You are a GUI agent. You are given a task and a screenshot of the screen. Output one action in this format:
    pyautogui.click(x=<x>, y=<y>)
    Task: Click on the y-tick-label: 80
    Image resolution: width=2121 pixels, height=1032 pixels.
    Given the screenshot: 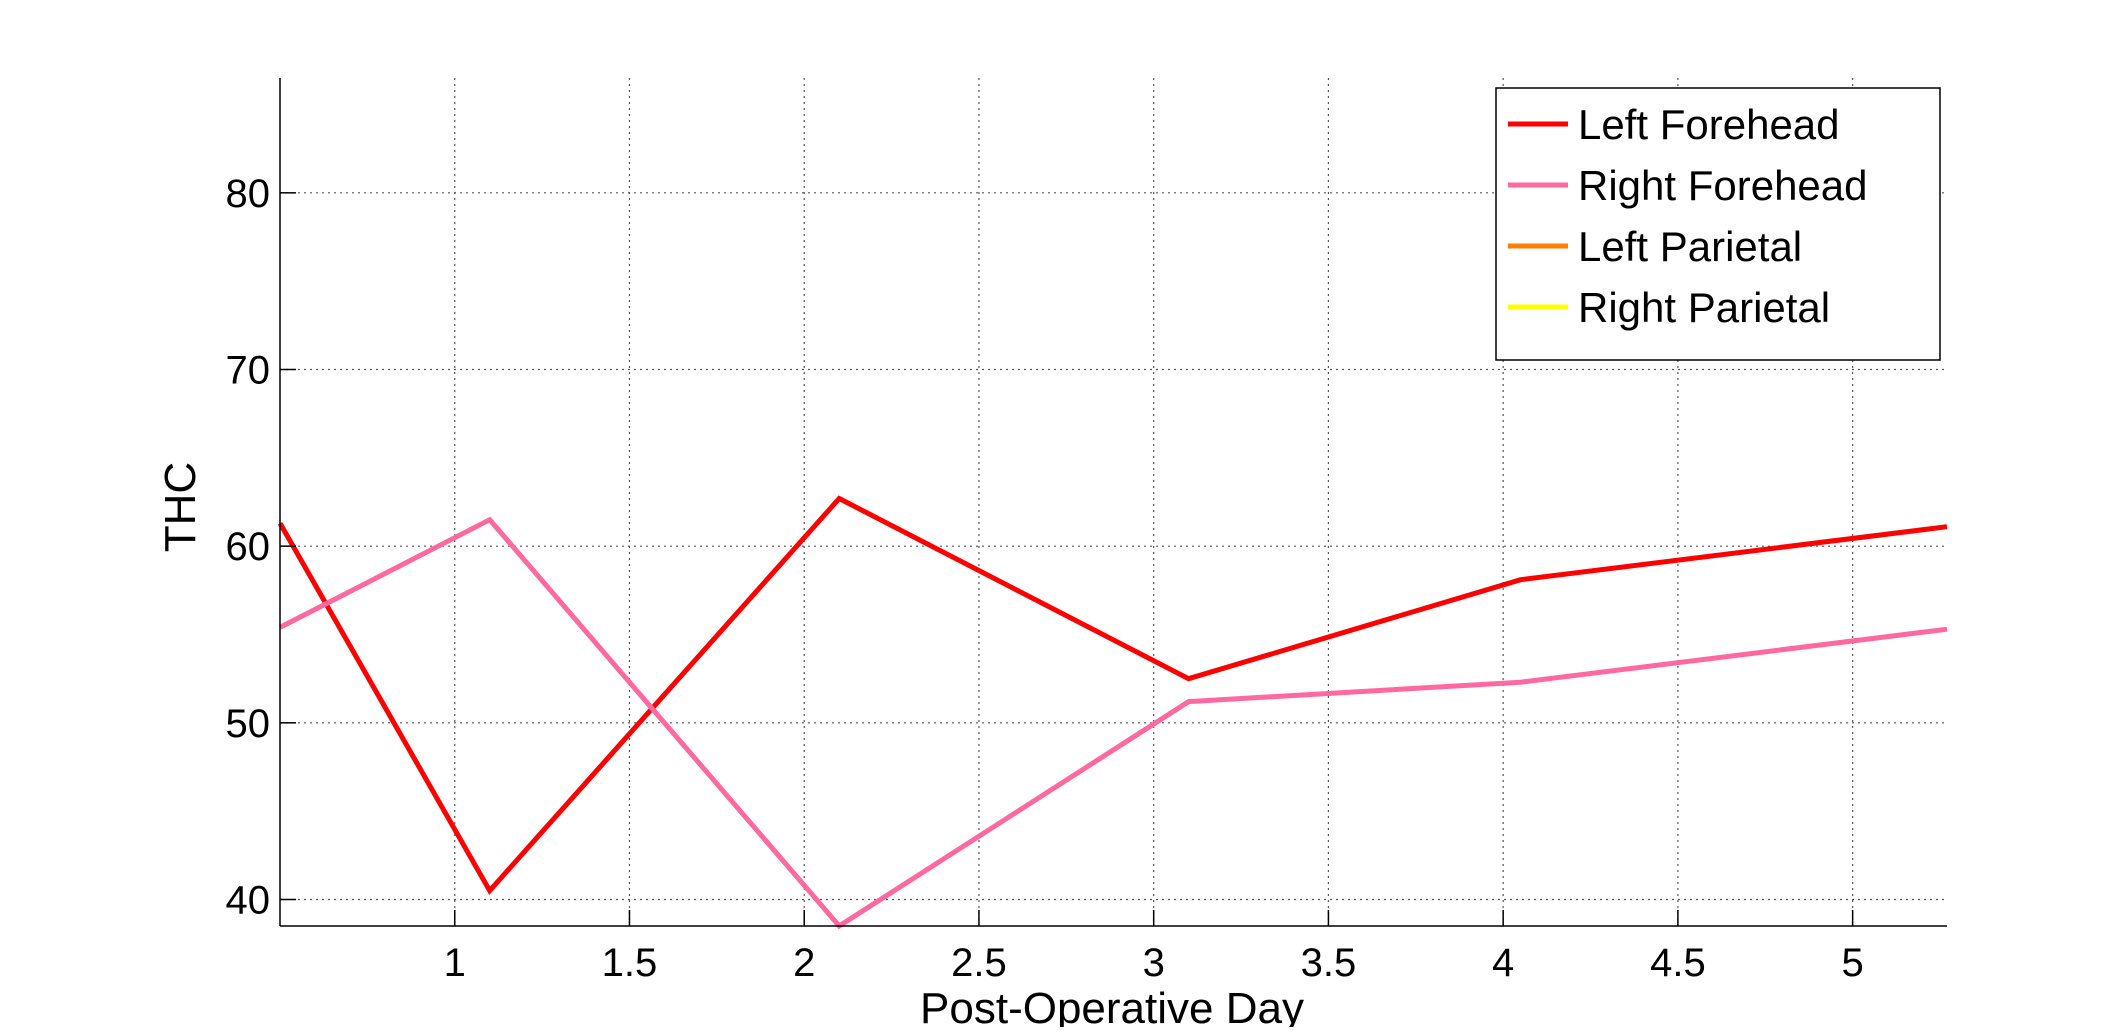 What is the action you would take?
    pyautogui.click(x=248, y=194)
    